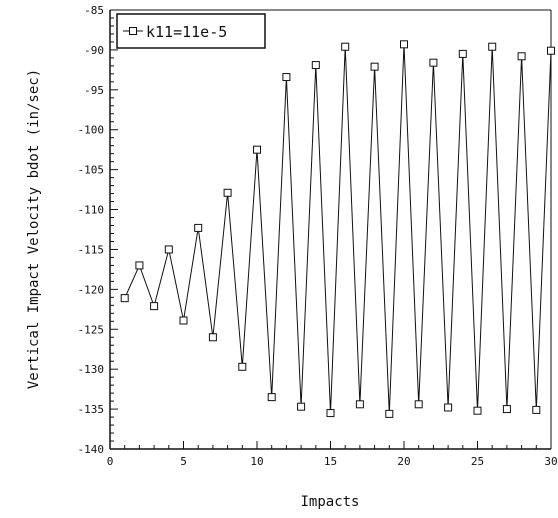  I want to click on x-axis-ticks: 0 5 10 15 20 25 30, so click(332, 454).